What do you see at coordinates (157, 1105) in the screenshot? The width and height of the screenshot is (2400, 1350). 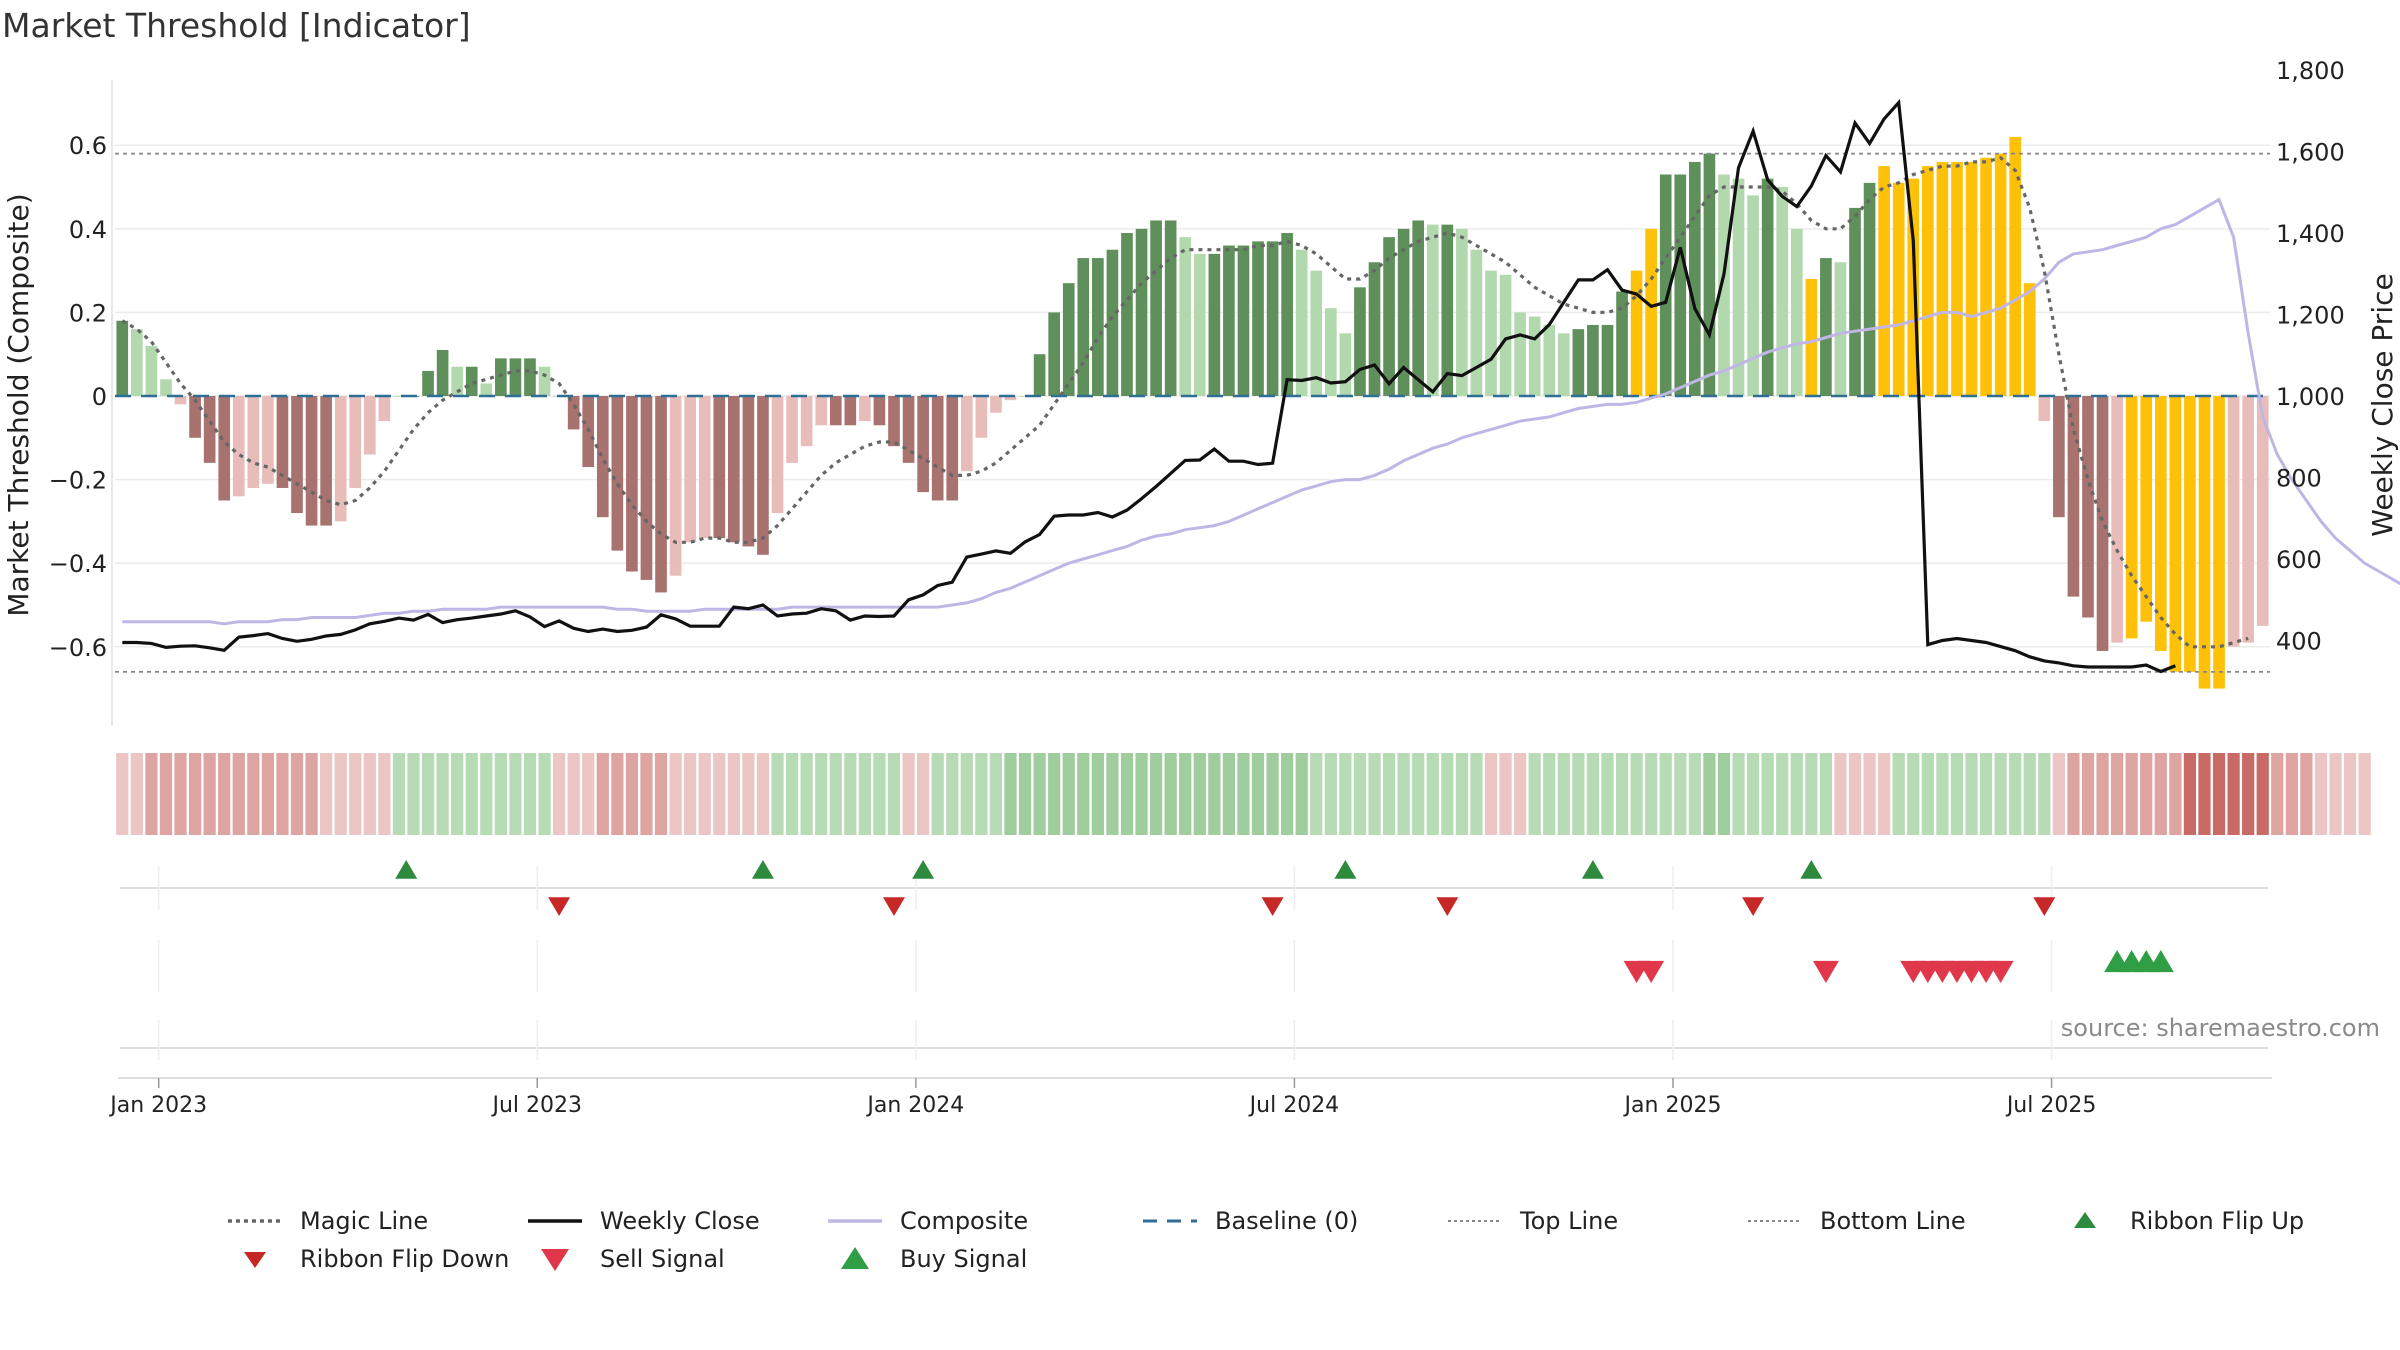 I see `x-tick-label: Jan 2023` at bounding box center [157, 1105].